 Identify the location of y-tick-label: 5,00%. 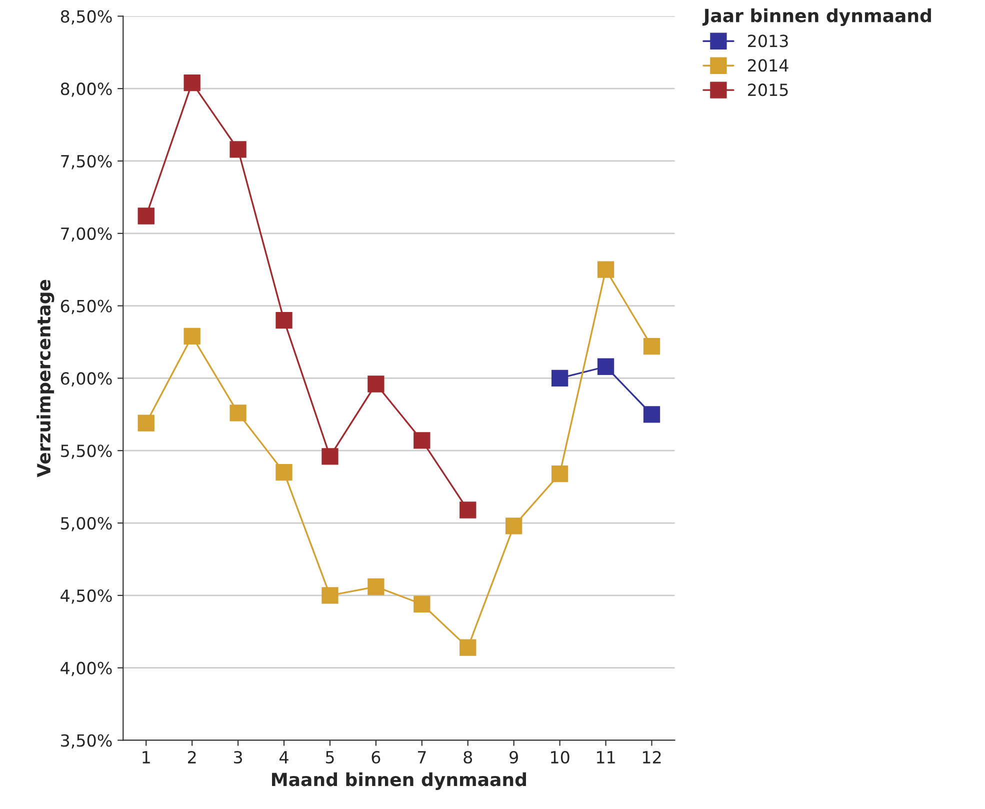
(86, 524).